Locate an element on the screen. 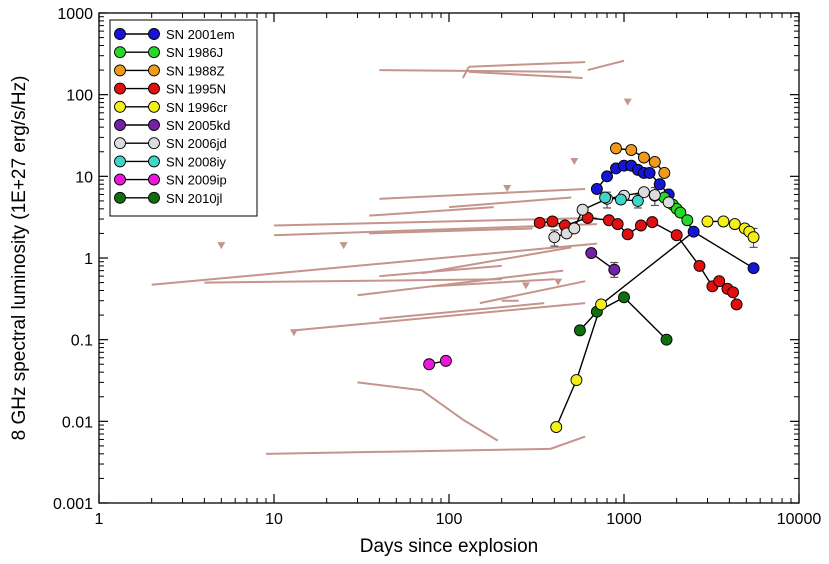 Image resolution: width=829 pixels, height=564 pixels. legend-label: SN 1996cr is located at coordinates (197, 107).